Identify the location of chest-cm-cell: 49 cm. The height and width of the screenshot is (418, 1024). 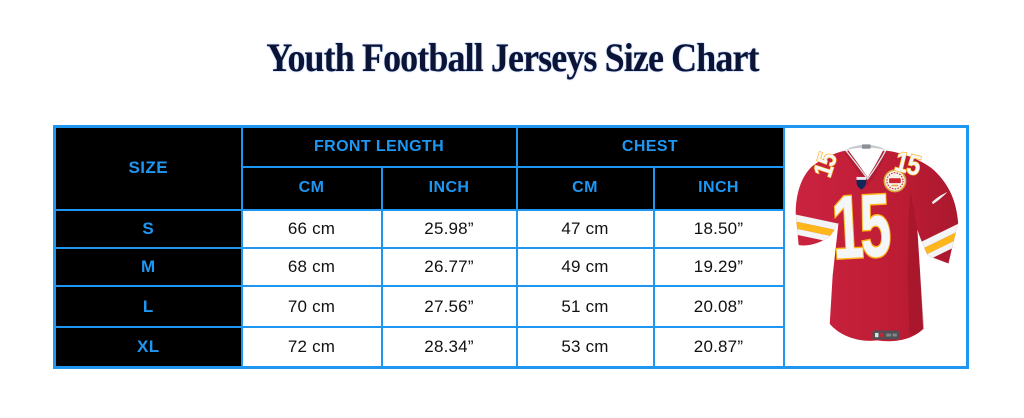
(585, 267).